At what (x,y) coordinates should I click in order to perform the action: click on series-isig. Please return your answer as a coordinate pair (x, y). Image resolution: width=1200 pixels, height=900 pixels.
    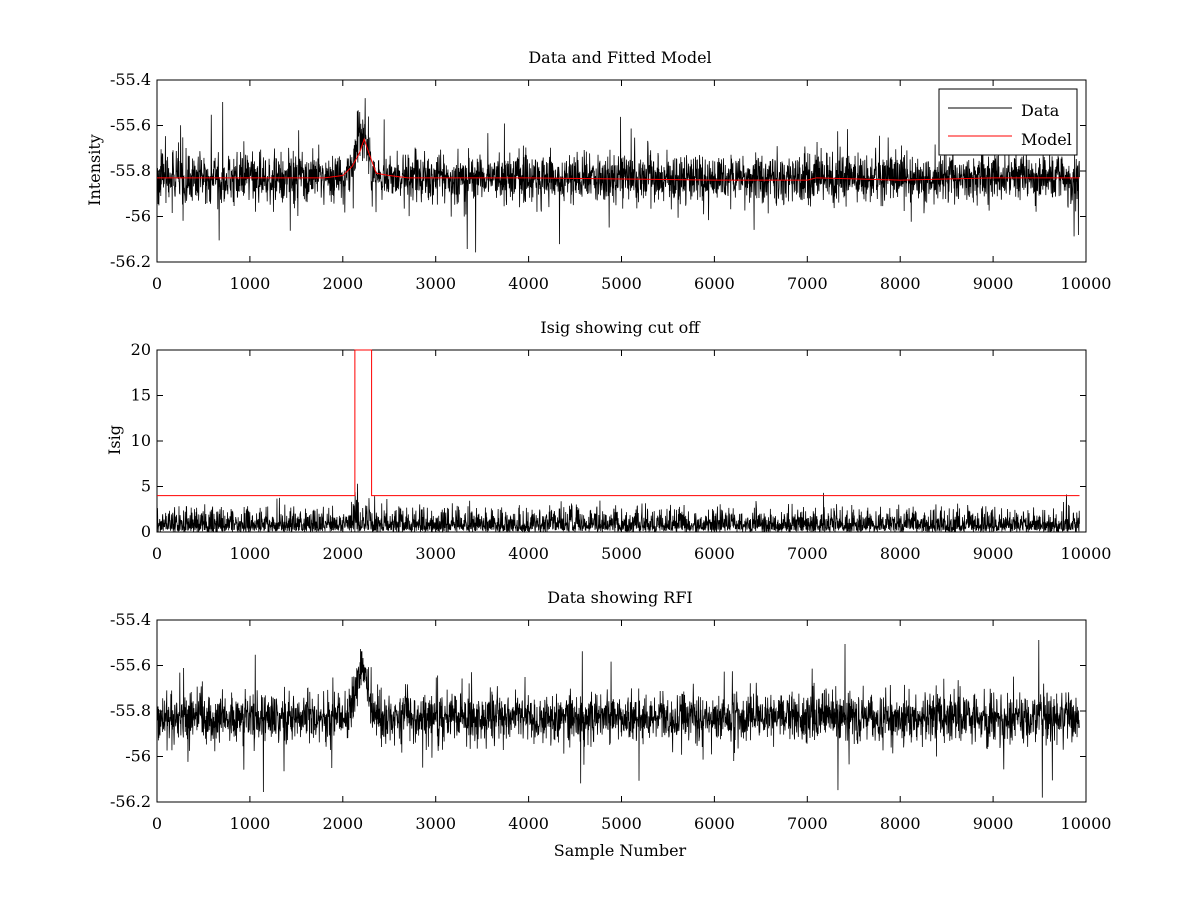
    Looking at the image, I should click on (618, 508).